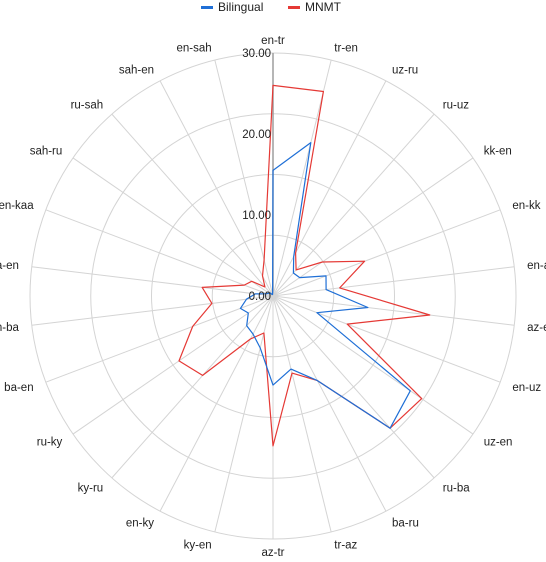 The width and height of the screenshot is (546, 562). Describe the element at coordinates (346, 48) in the screenshot. I see `axis-label-tr-en: tr-en` at that location.